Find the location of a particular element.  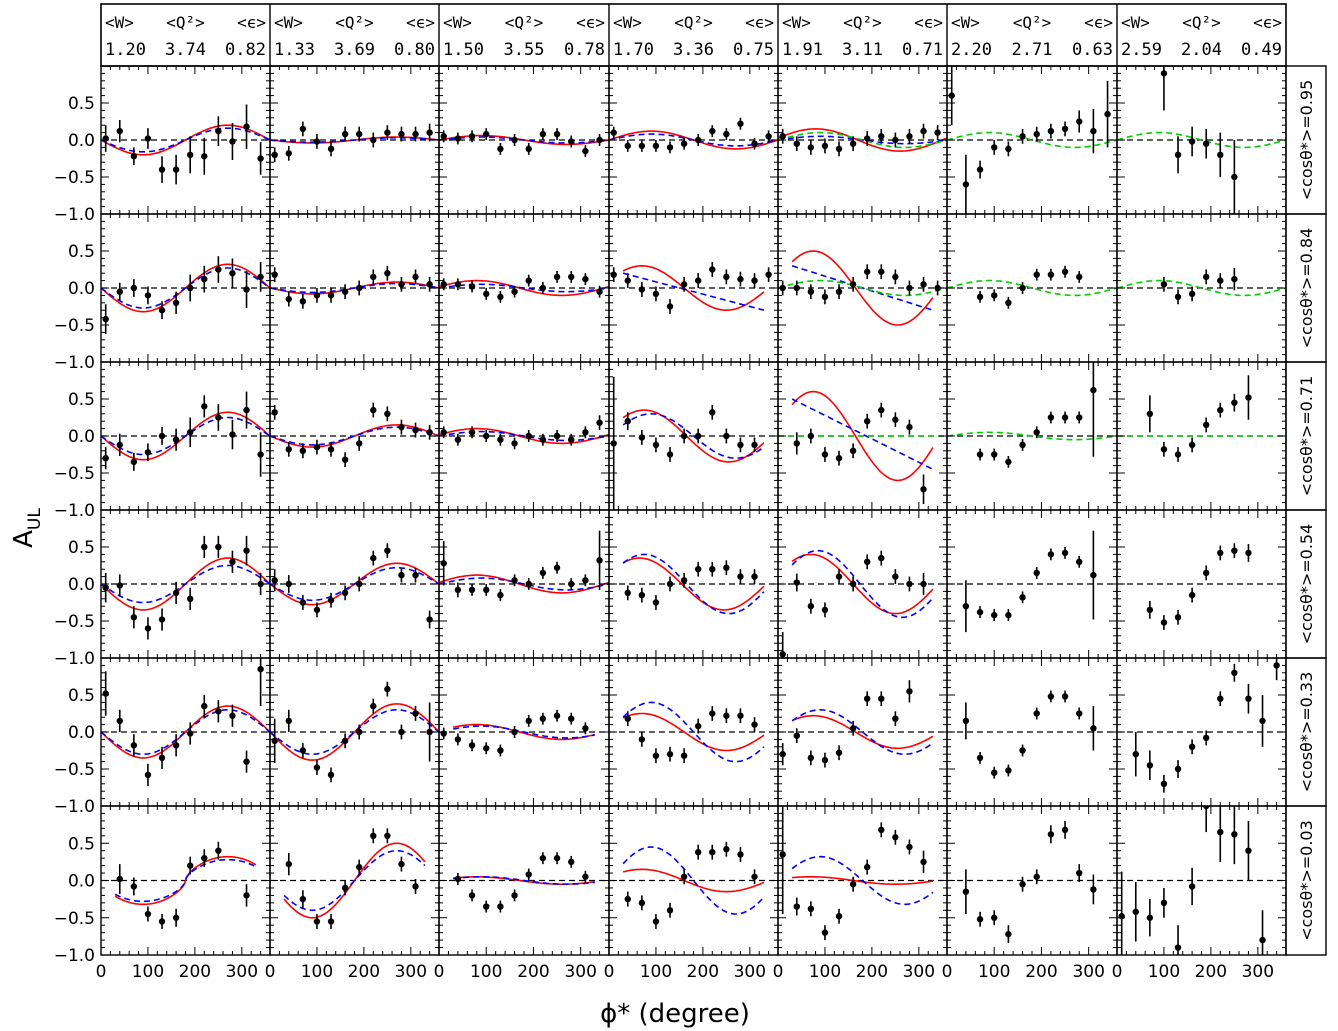

x-tick-label: 100 is located at coordinates (486, 972).